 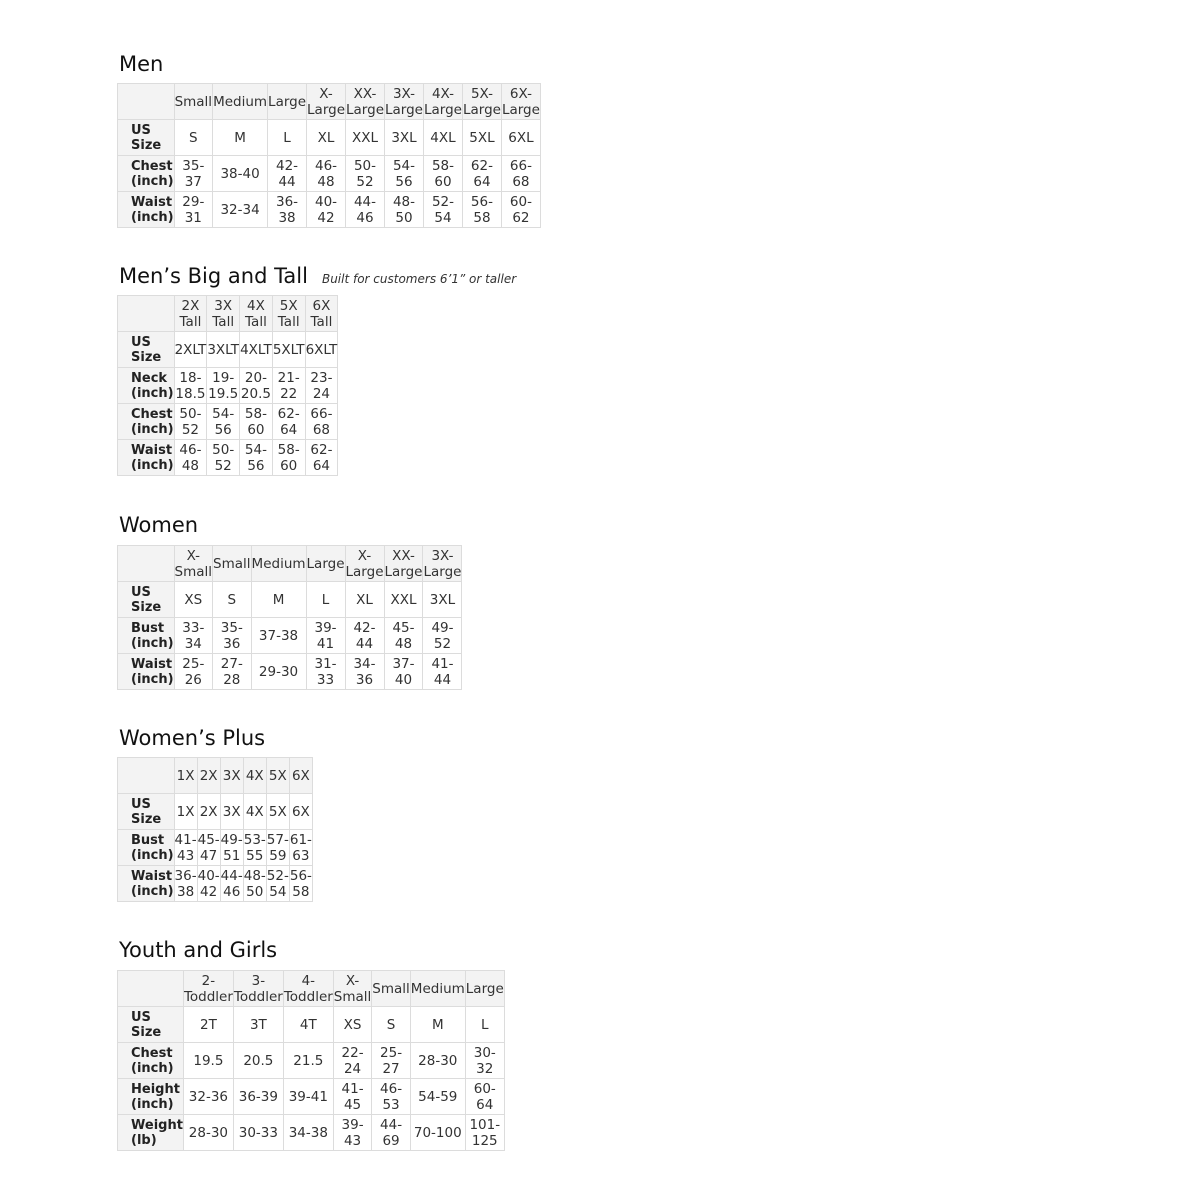 I want to click on table-cell: 44-46, so click(x=365, y=209).